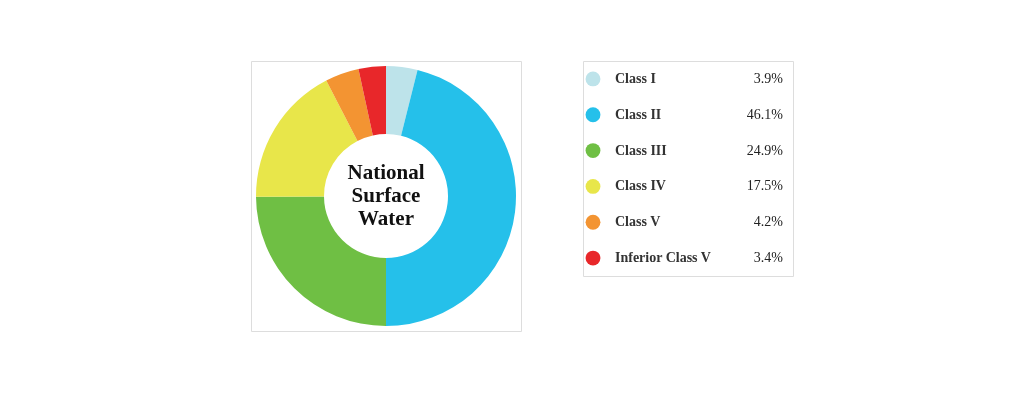  What do you see at coordinates (635, 78) in the screenshot?
I see `legend-label: Class I` at bounding box center [635, 78].